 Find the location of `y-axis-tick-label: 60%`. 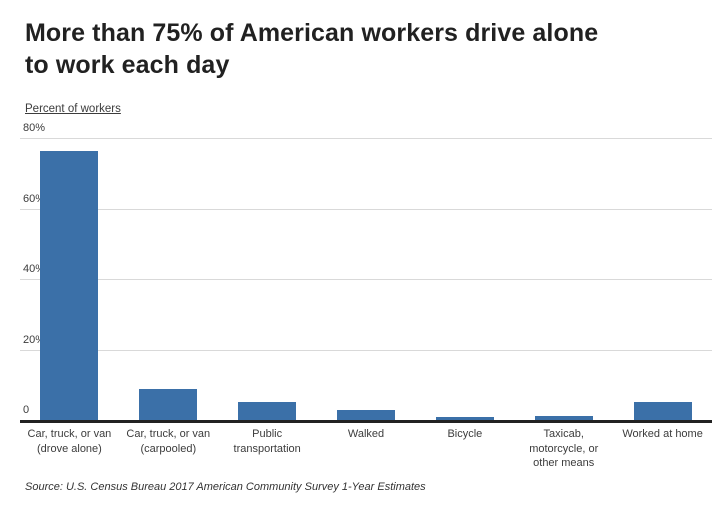

y-axis-tick-label: 60% is located at coordinates (34, 198).